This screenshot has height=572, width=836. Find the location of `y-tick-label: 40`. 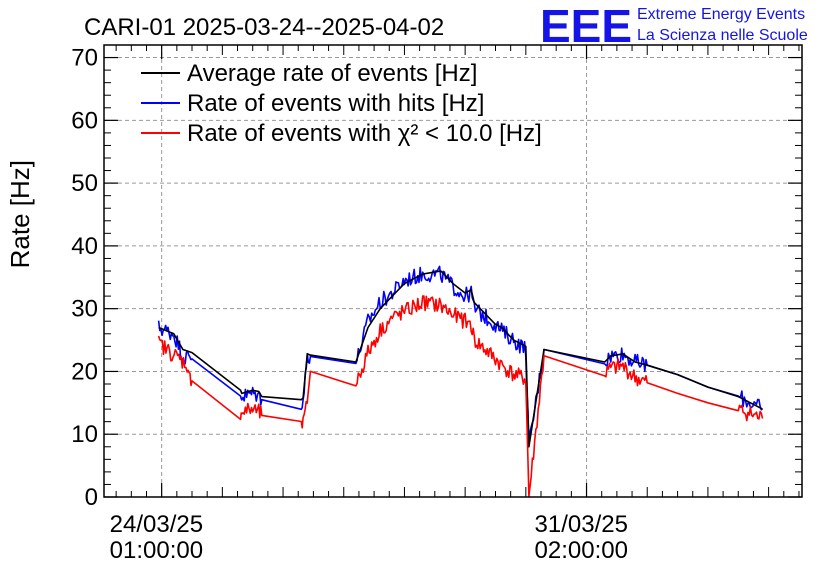

y-tick-label: 40 is located at coordinates (84, 246).